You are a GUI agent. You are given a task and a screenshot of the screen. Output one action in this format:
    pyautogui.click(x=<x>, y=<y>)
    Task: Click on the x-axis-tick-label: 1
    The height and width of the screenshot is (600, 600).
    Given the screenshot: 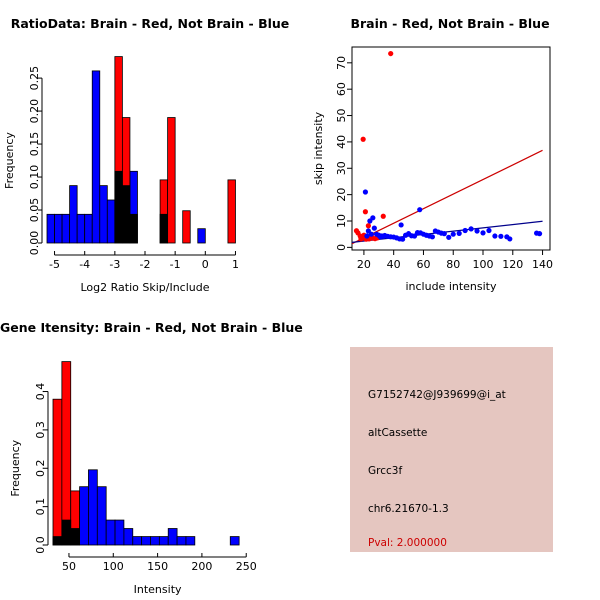 What is the action you would take?
    pyautogui.click(x=235, y=264)
    